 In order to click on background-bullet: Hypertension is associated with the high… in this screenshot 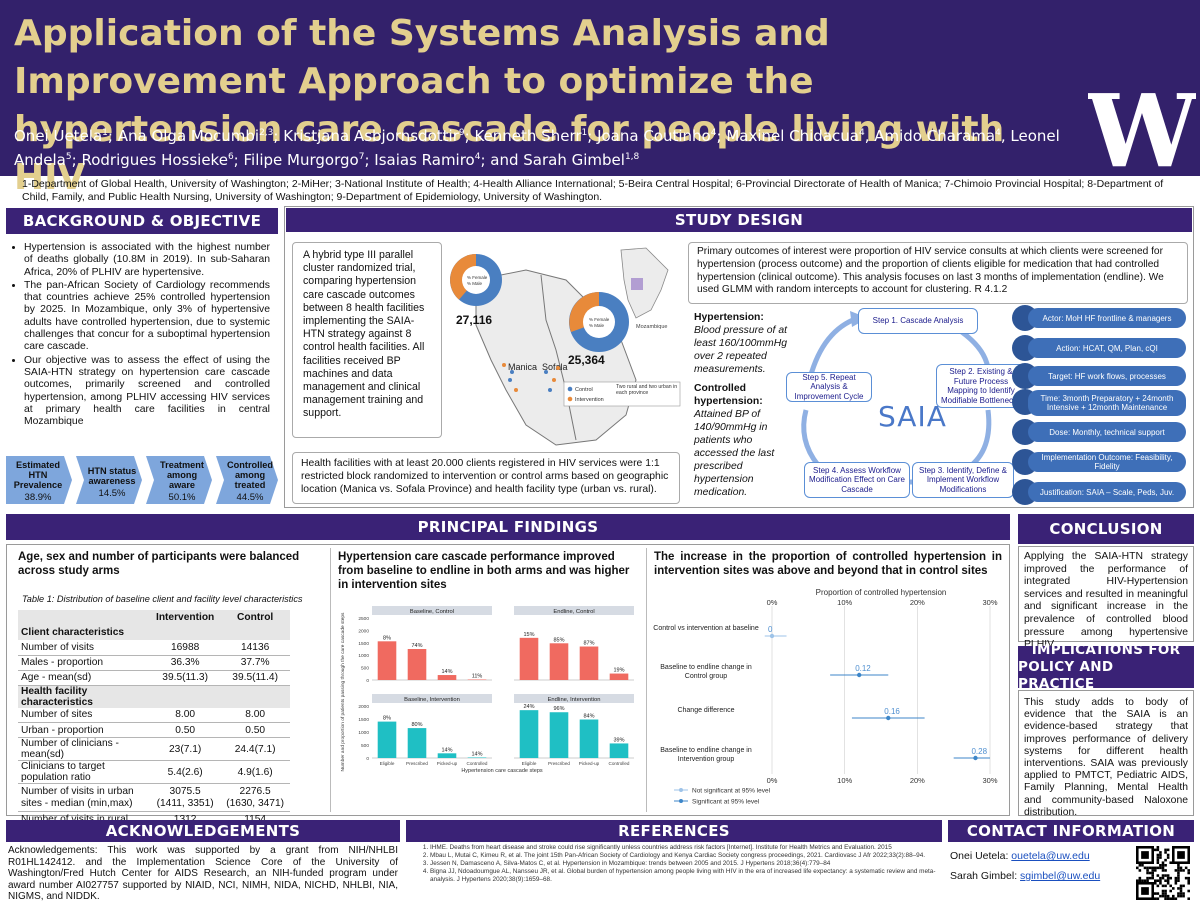, I will do `click(147, 260)`.